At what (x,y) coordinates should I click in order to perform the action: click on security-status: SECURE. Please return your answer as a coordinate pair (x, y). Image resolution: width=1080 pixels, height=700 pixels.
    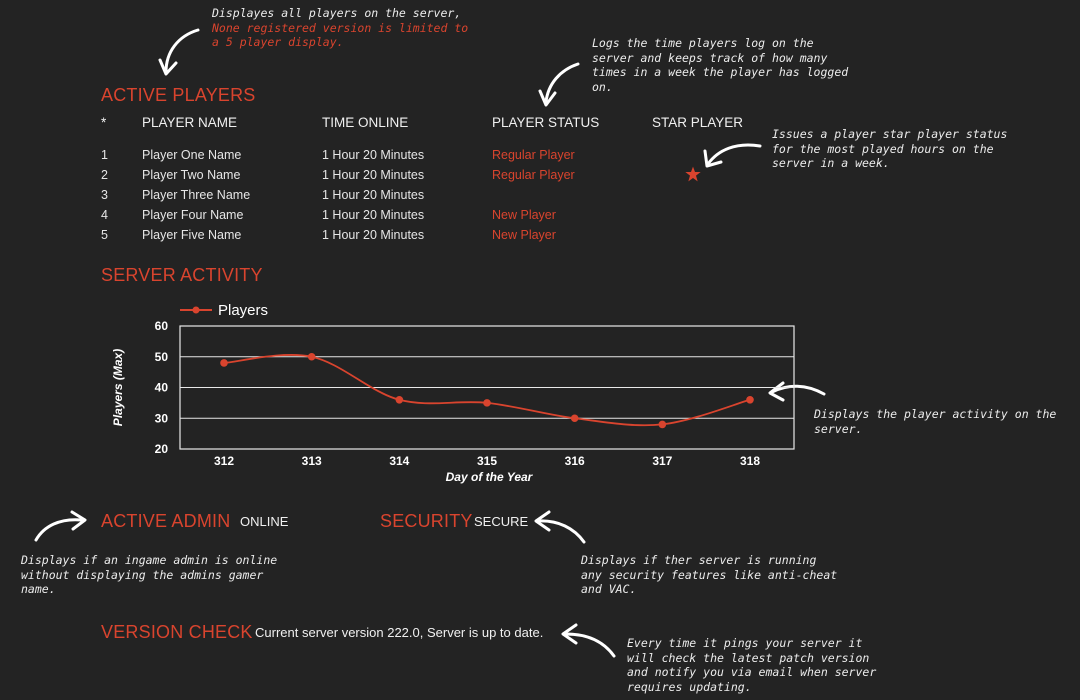
    Looking at the image, I should click on (501, 521).